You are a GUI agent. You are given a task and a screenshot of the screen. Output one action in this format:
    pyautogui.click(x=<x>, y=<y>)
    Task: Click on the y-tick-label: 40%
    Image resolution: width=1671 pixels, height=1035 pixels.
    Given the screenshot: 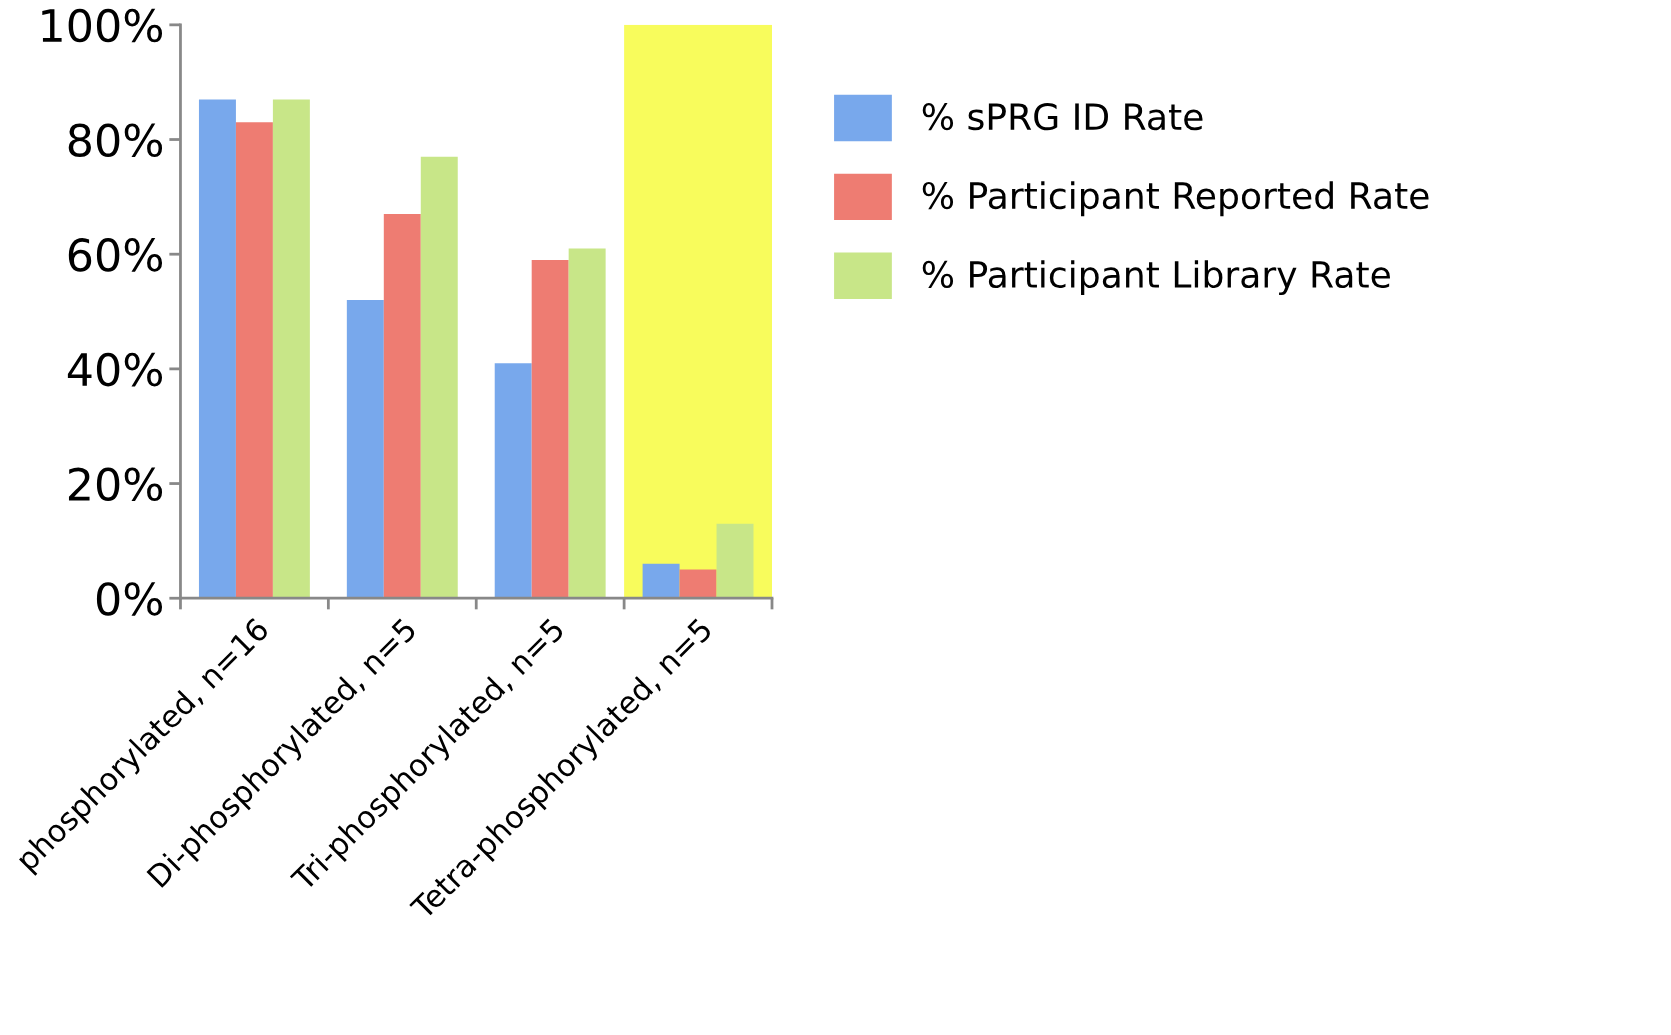 What is the action you would take?
    pyautogui.click(x=115, y=369)
    